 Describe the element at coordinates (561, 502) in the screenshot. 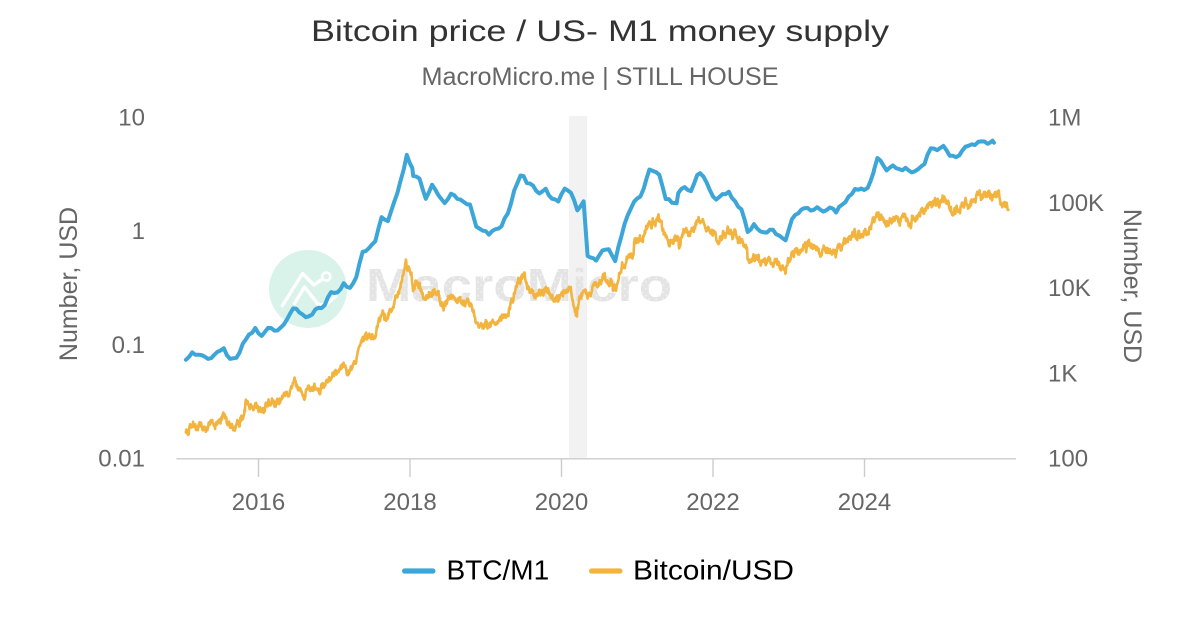

I see `svg-text: 2020` at that location.